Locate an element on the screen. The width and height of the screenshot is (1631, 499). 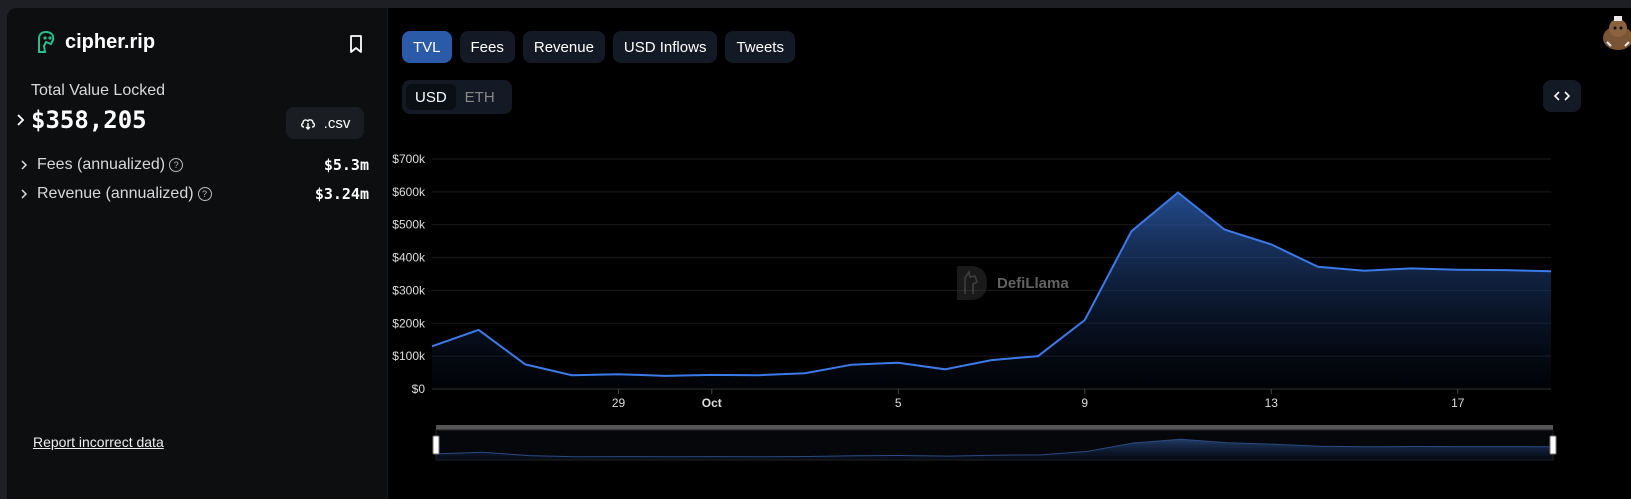
revenue-value: $3.24m is located at coordinates (341, 194).